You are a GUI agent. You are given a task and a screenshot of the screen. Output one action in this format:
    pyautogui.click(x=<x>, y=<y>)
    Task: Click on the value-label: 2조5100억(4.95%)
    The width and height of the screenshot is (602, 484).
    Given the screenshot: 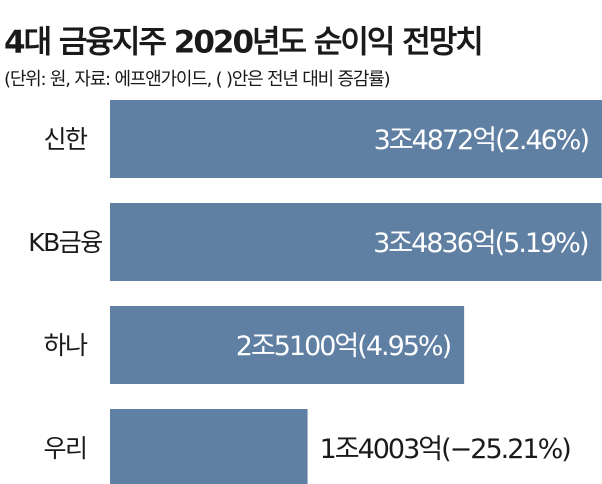 What is the action you would take?
    pyautogui.click(x=343, y=346)
    